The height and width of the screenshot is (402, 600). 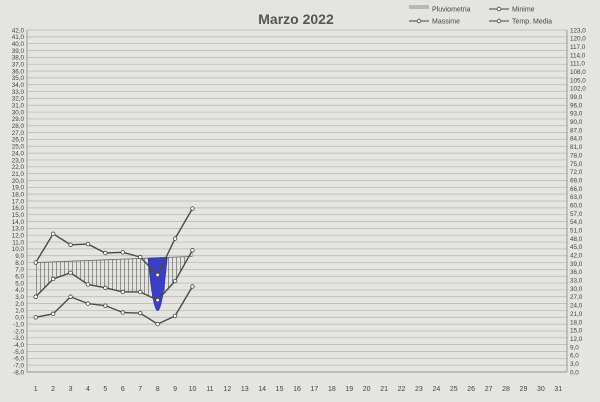 What do you see at coordinates (18, 133) in the screenshot?
I see `y-tick-label: 27,0` at bounding box center [18, 133].